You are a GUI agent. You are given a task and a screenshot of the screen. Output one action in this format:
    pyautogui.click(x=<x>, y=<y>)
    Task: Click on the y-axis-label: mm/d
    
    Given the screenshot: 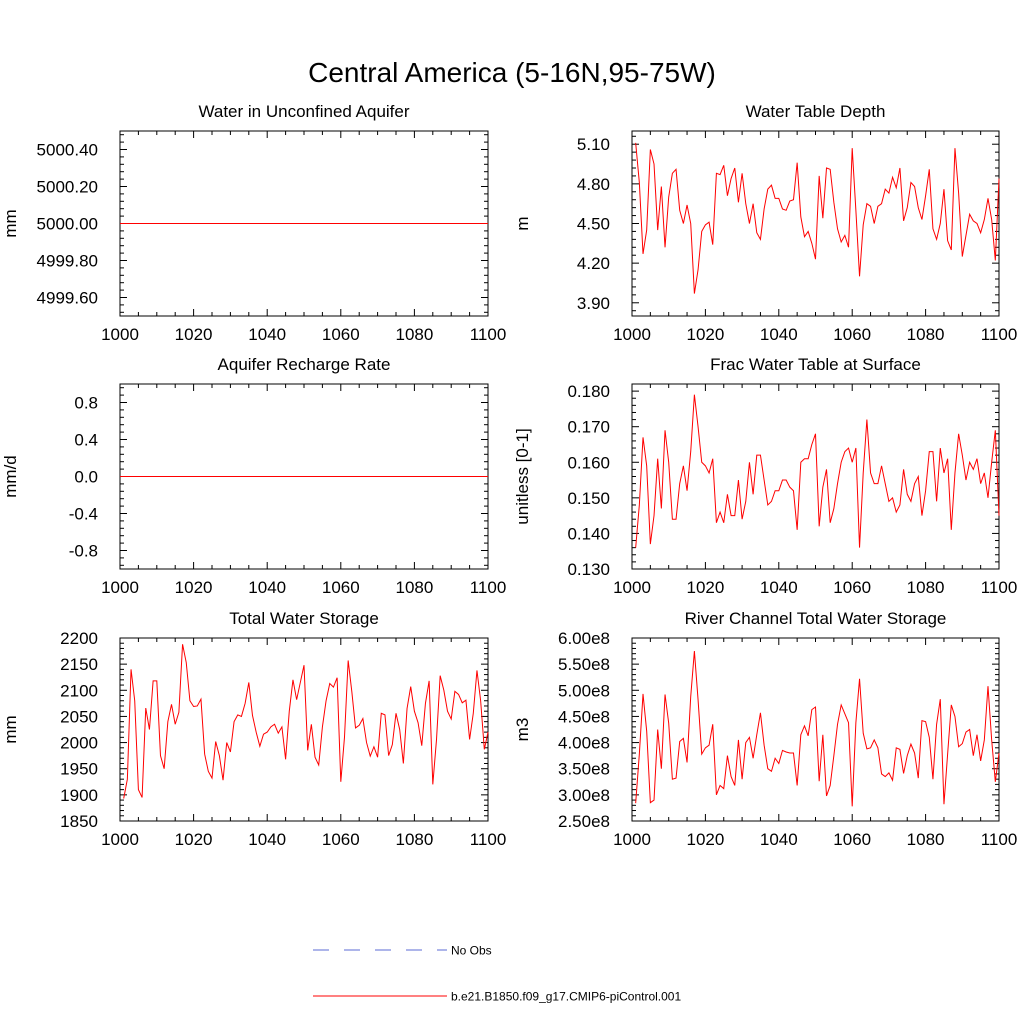 What is the action you would take?
    pyautogui.click(x=10, y=476)
    